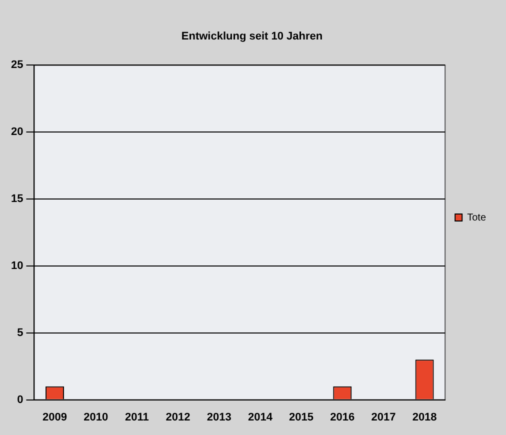 This screenshot has width=506, height=435. I want to click on y-tick-label: 15, so click(17, 199).